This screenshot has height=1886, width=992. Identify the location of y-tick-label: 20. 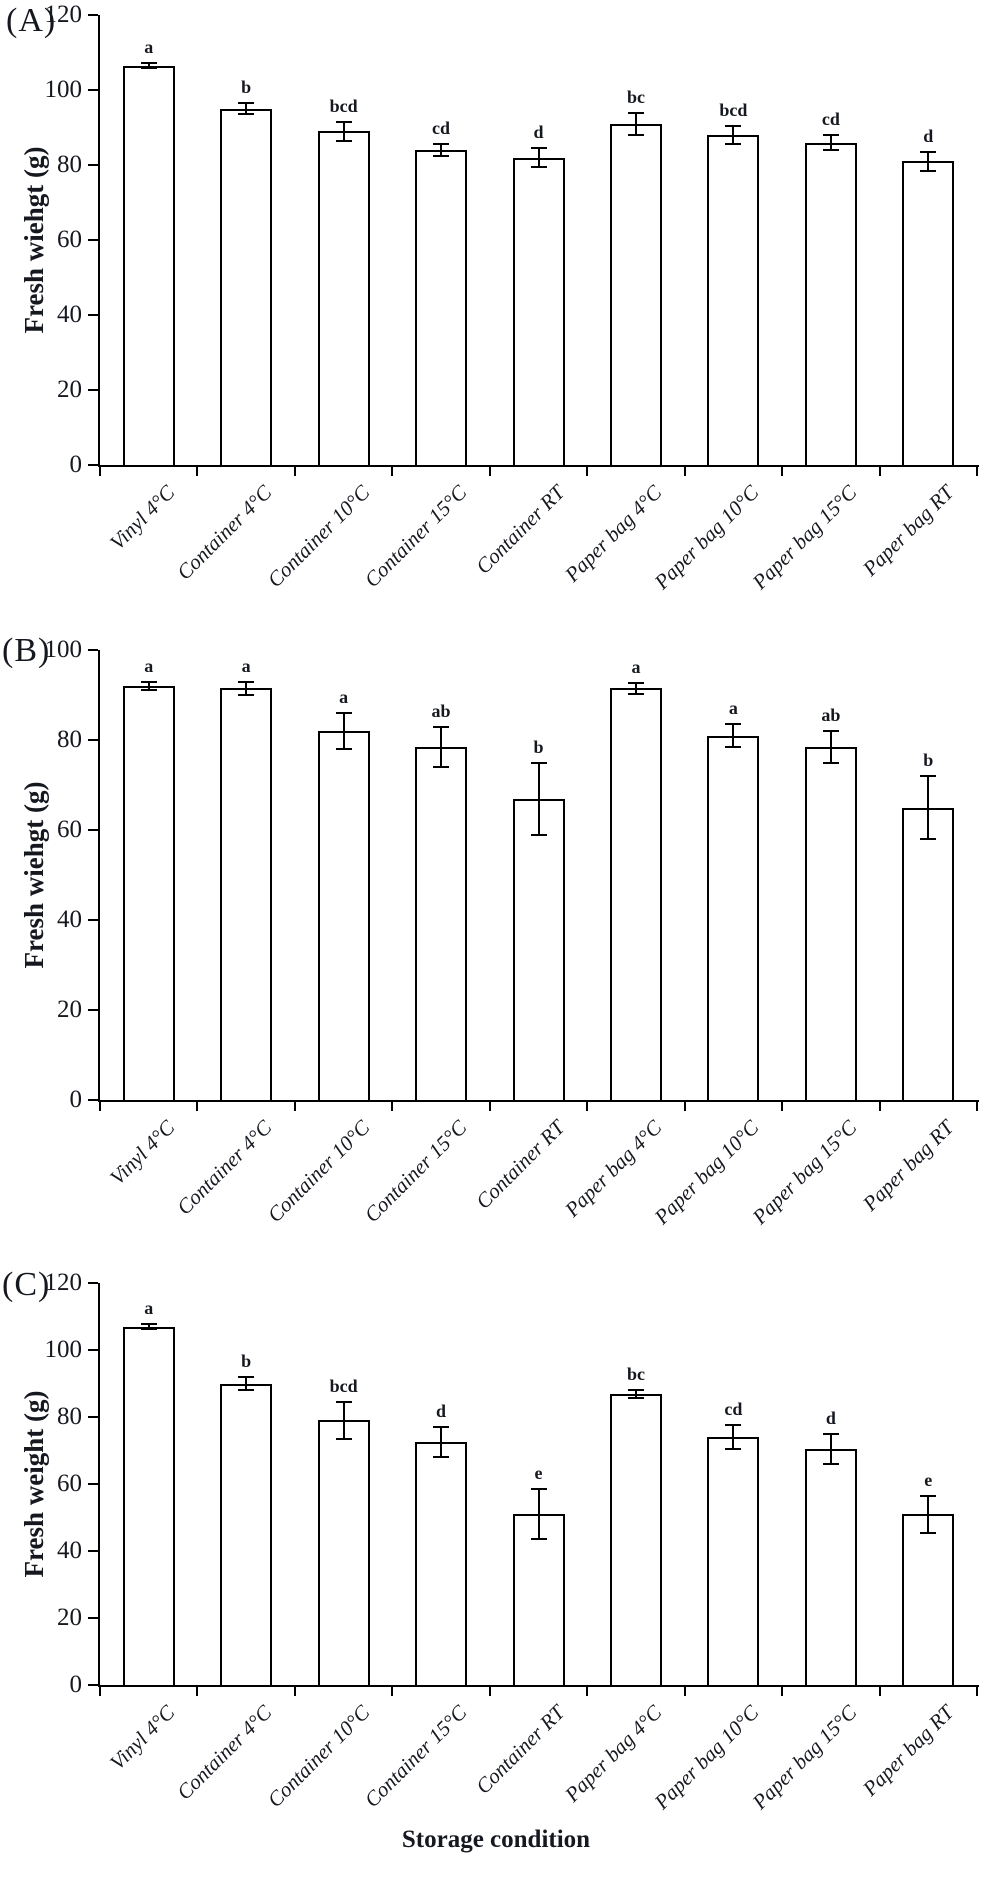
(69, 1009).